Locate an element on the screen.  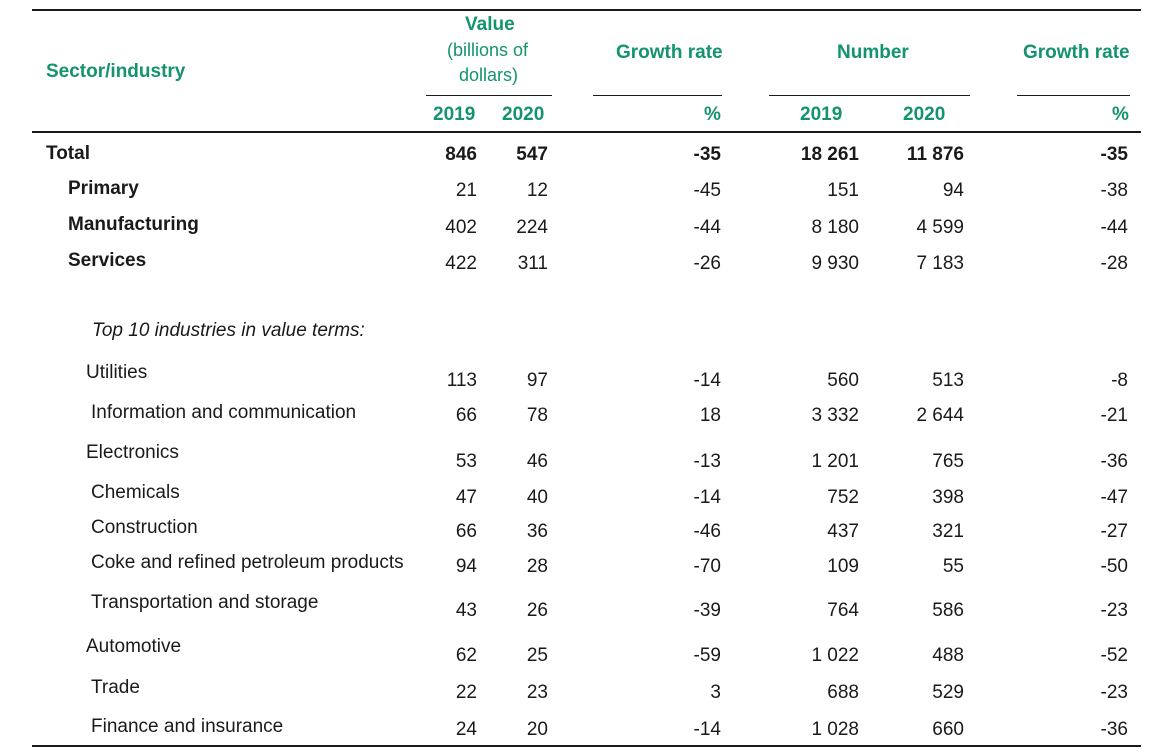
cell-g2: -47 is located at coordinates (1114, 497).